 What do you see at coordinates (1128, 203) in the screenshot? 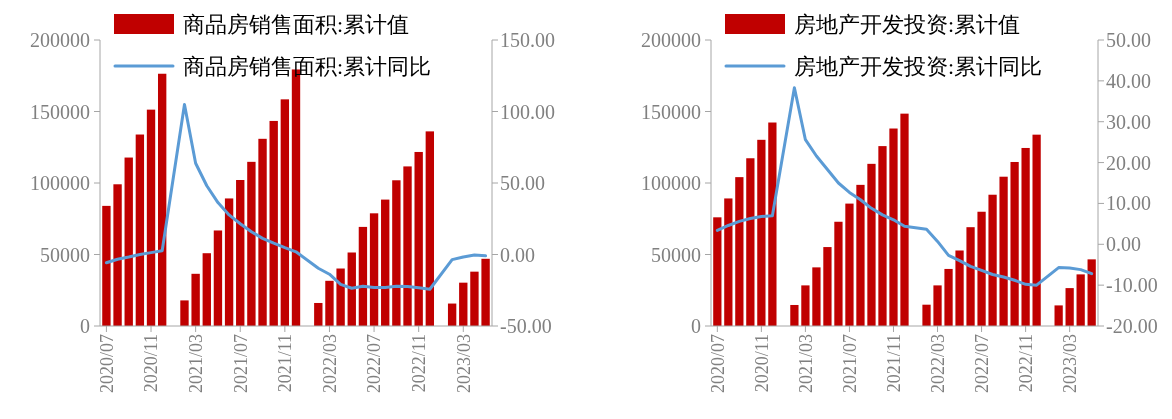
I see `y2-tick-label: 10.00` at bounding box center [1128, 203].